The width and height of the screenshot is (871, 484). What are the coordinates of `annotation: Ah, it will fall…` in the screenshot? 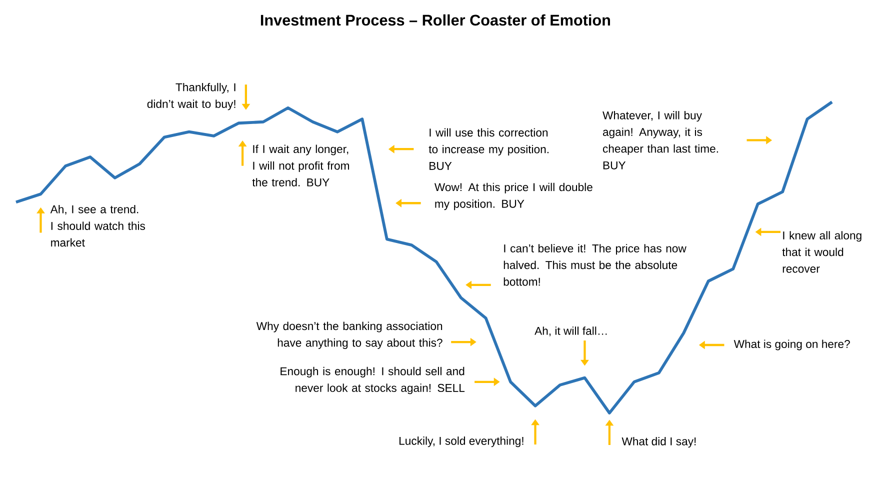 It's located at (570, 331).